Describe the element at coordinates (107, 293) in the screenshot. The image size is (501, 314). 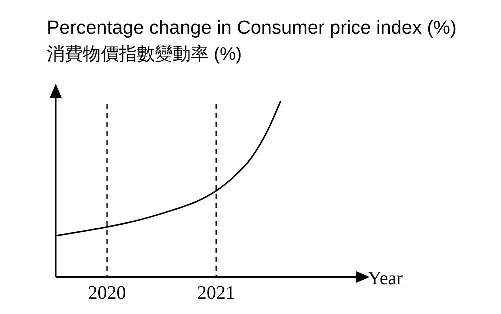
I see `x-tick-label: 2020` at that location.